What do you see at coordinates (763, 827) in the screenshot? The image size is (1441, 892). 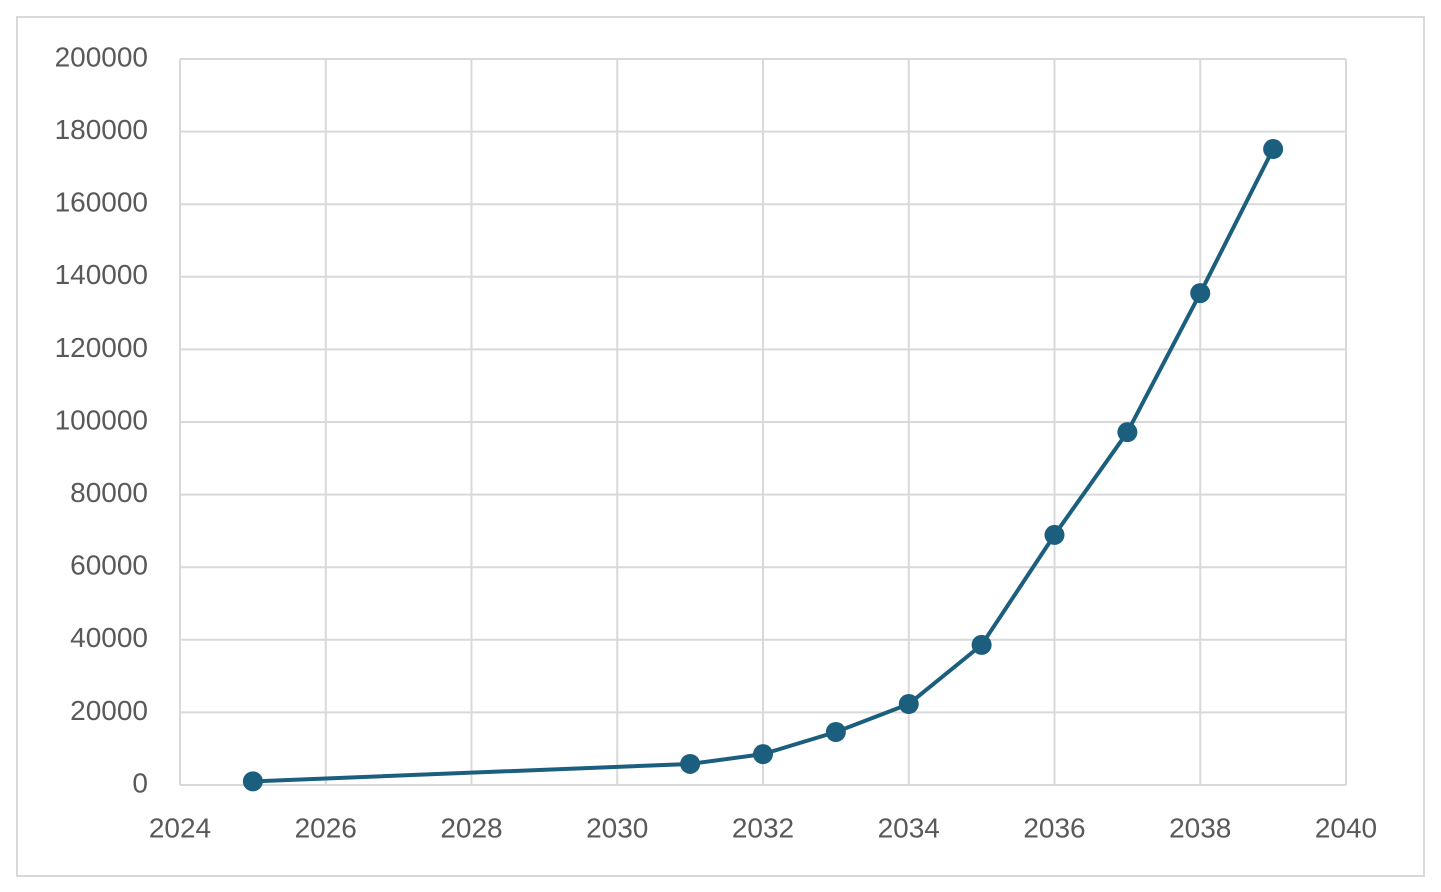 I see `x-tick-label: 2032` at bounding box center [763, 827].